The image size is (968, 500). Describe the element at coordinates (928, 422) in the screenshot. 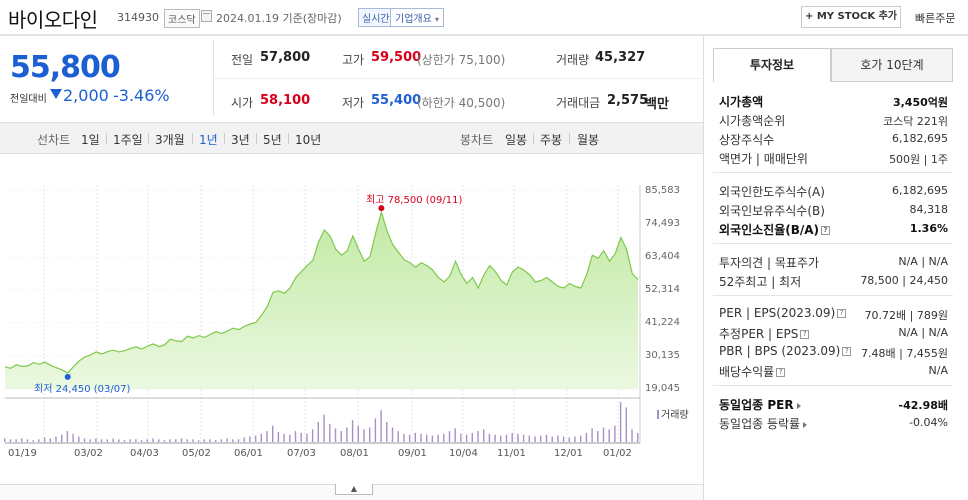

I see `peer-rate-value: -0.04%` at that location.